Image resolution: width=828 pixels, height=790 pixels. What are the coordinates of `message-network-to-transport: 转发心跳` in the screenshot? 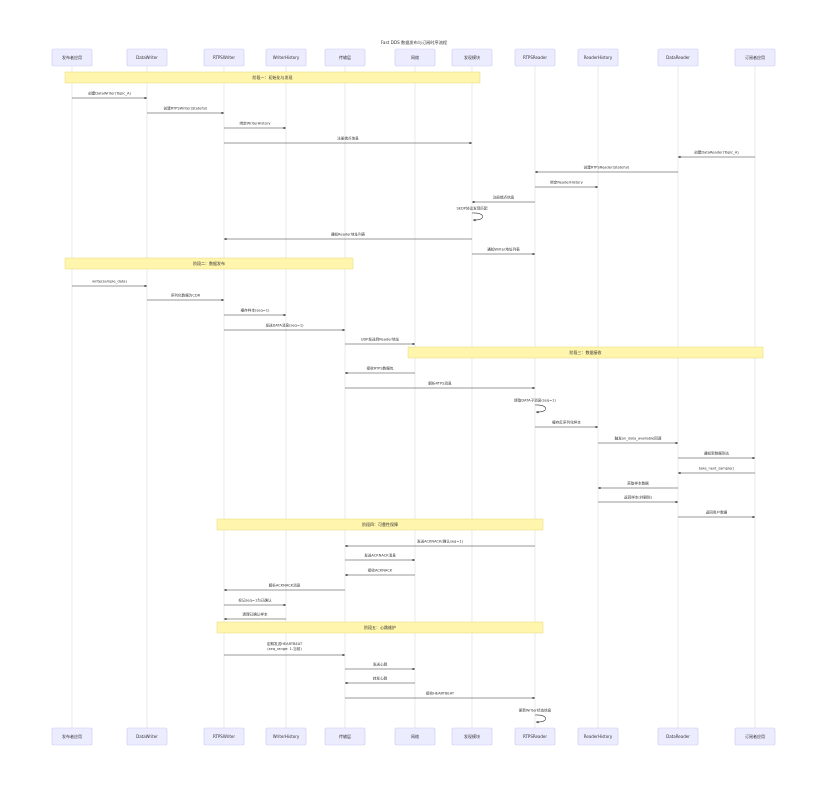 It's located at (380, 680).